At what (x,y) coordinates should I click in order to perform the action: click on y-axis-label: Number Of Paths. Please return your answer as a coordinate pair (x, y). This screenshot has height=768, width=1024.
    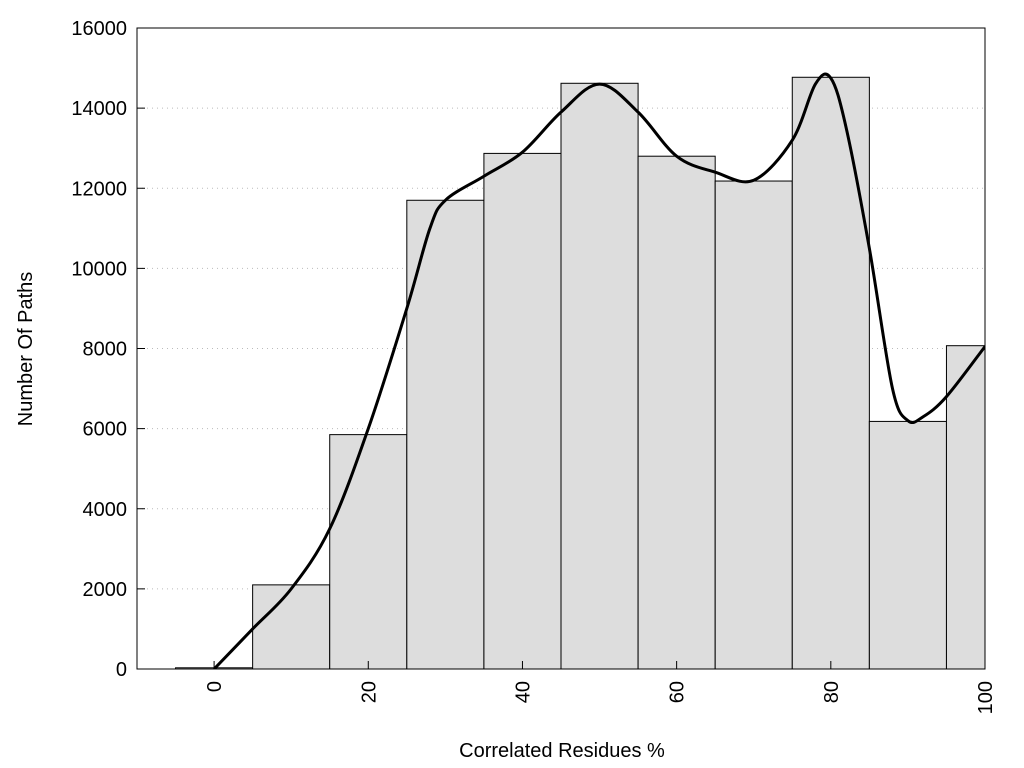
    Looking at the image, I should click on (26, 349).